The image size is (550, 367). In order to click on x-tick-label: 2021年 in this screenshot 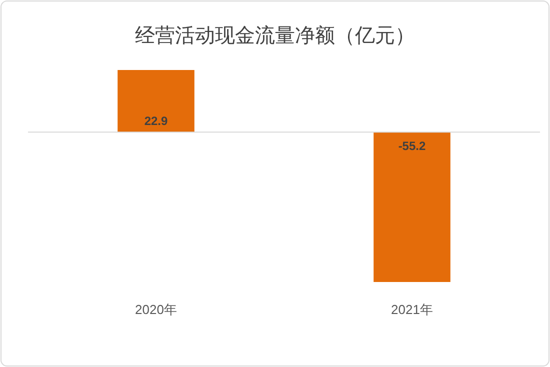, I will do `click(412, 309)`.